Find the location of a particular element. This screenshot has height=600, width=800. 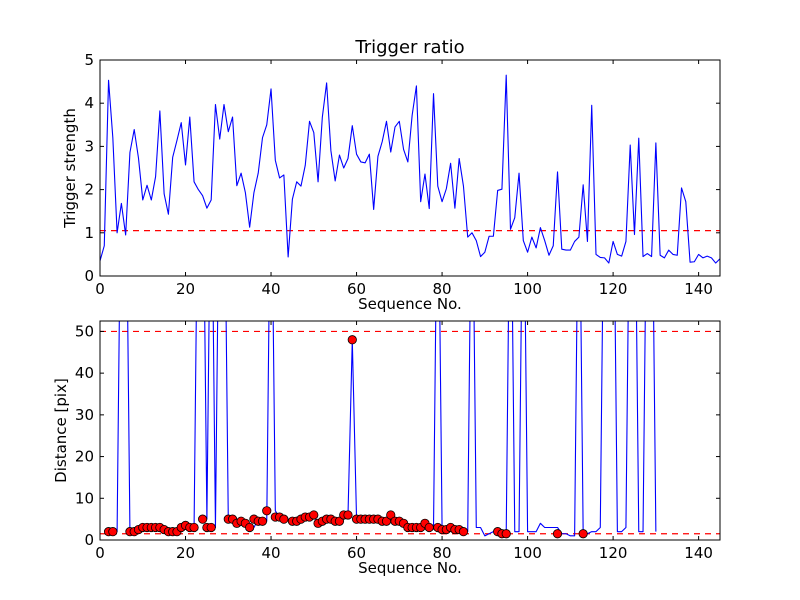

y-tick-label: 40 is located at coordinates (84, 373).